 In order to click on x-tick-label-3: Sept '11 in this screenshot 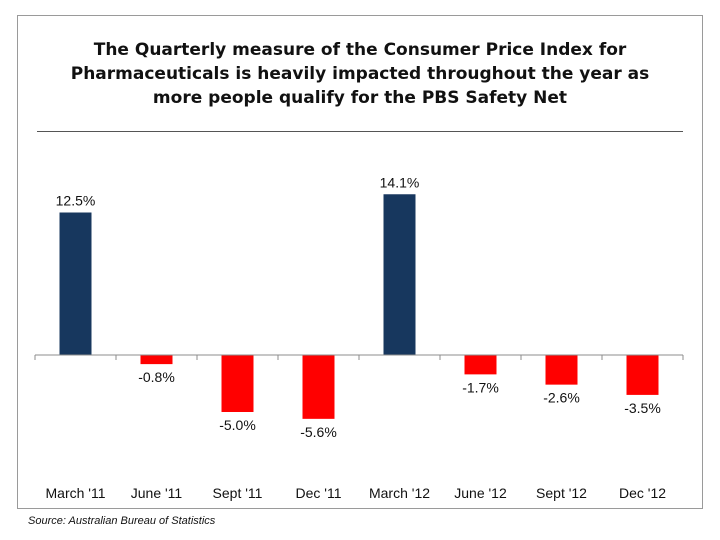, I will do `click(238, 493)`.